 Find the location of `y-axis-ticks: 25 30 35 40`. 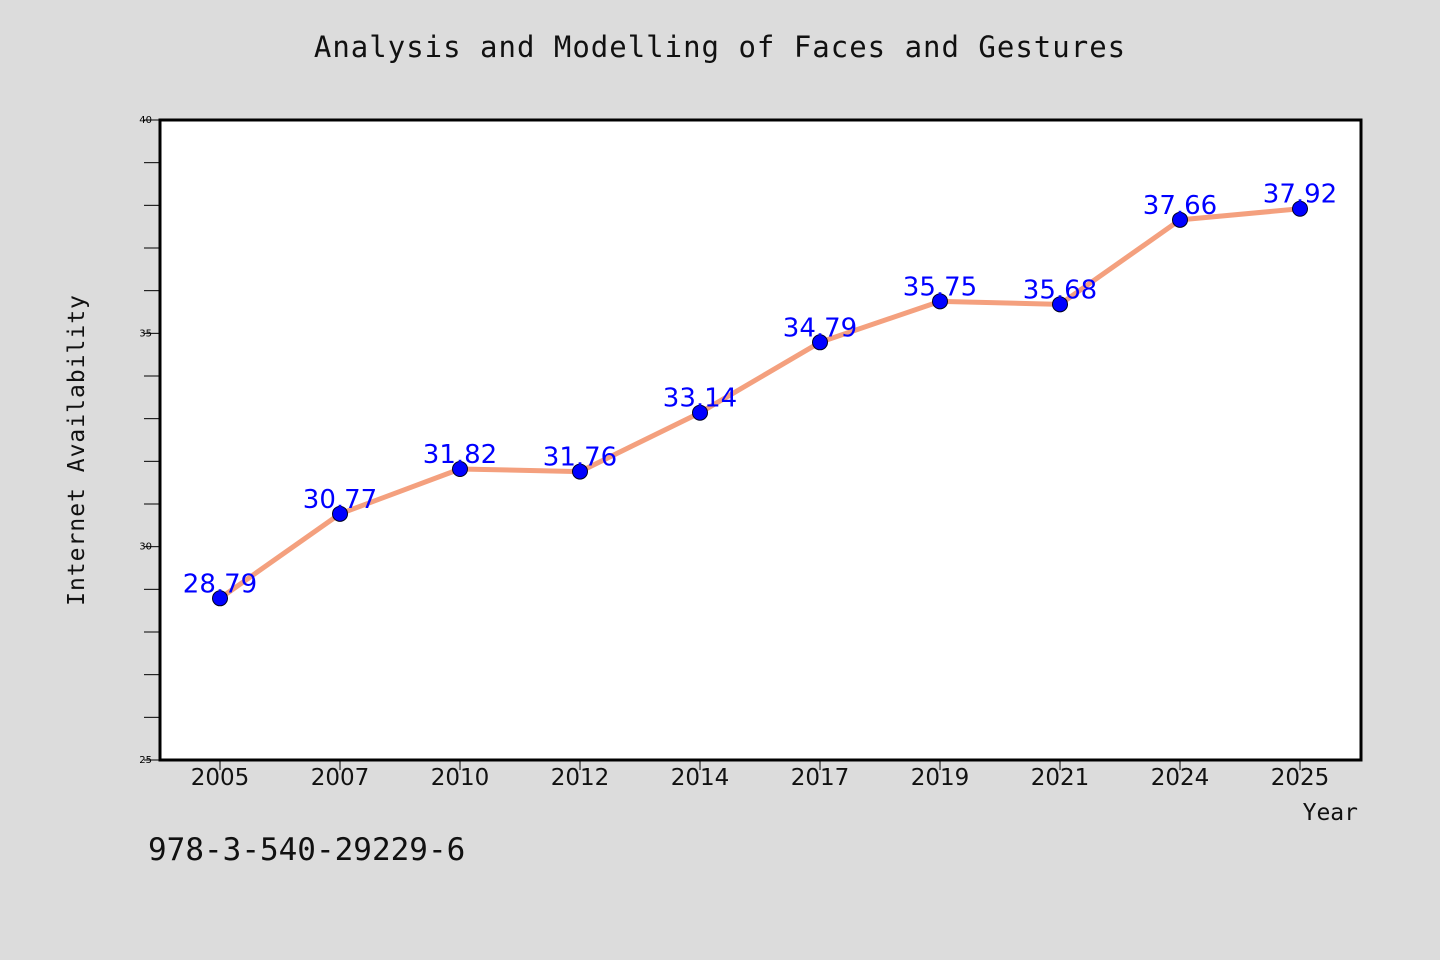

y-axis-ticks: 25 30 35 40 is located at coordinates (149, 440).